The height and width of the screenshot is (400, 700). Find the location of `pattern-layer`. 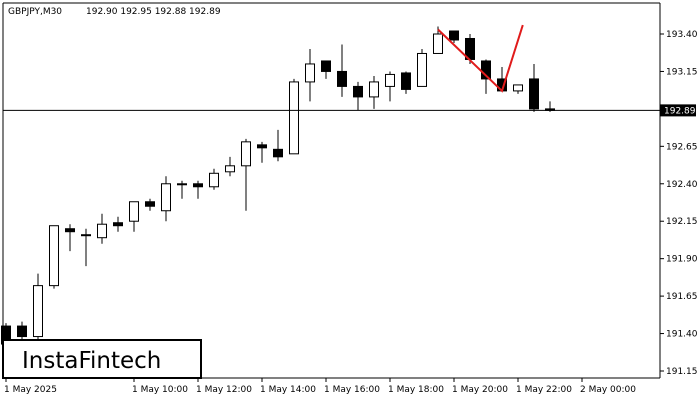

pattern-layer is located at coordinates (480, 58).